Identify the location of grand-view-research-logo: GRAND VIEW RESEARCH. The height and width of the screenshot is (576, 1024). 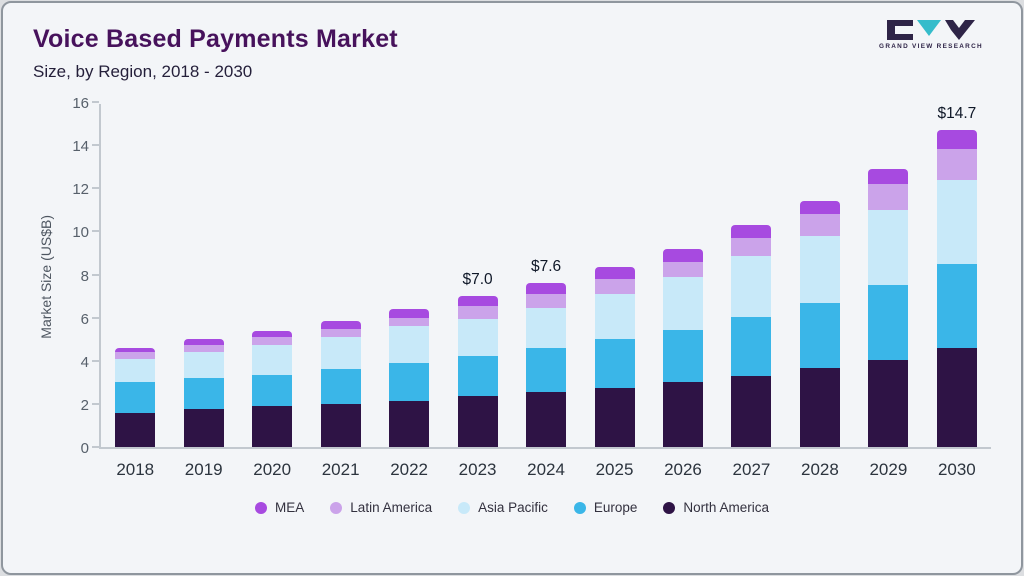
(931, 36).